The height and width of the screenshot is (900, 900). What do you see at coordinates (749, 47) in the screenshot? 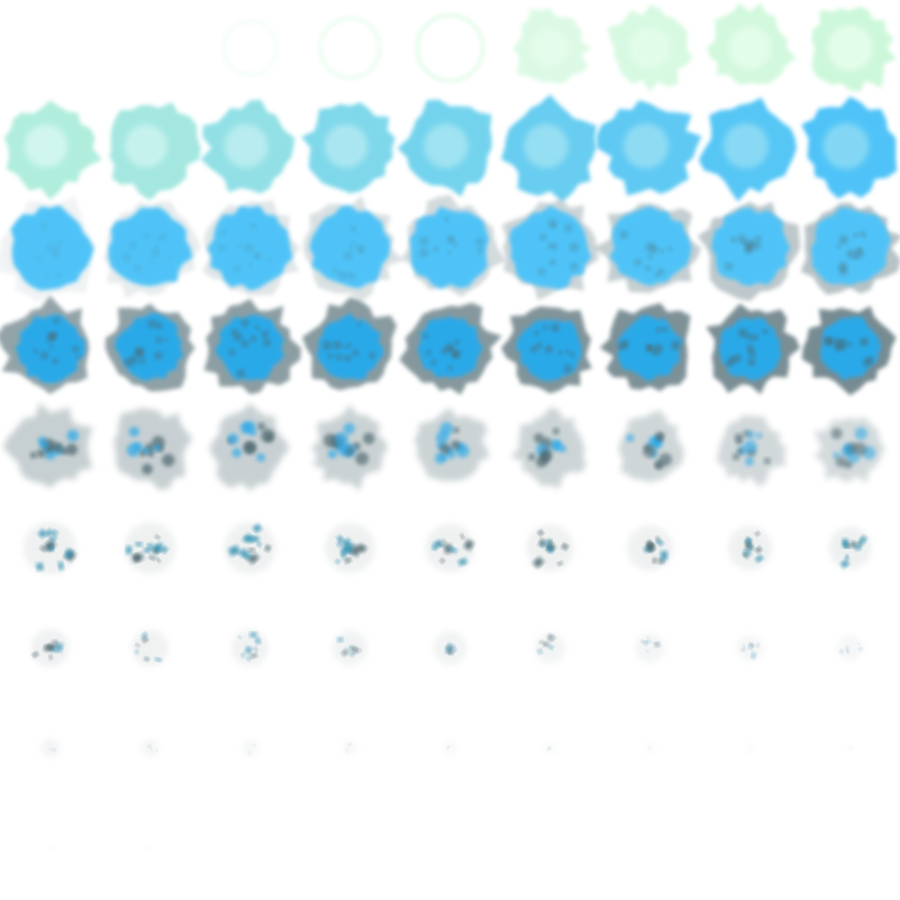
I see `glow-core` at bounding box center [749, 47].